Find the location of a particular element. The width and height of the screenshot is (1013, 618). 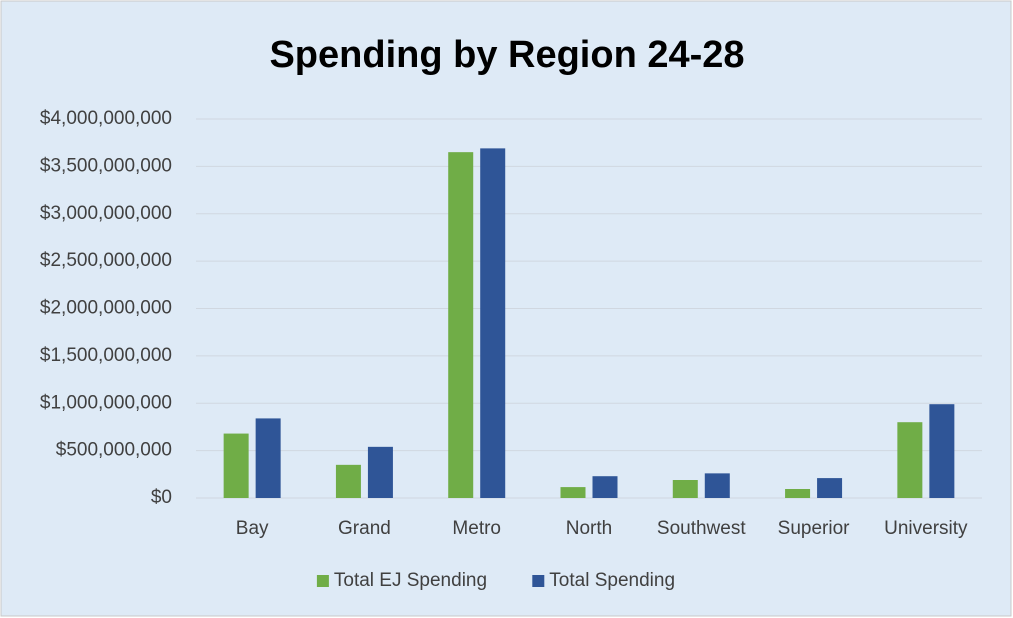

legend-label: Total EJ Spending is located at coordinates (410, 580).